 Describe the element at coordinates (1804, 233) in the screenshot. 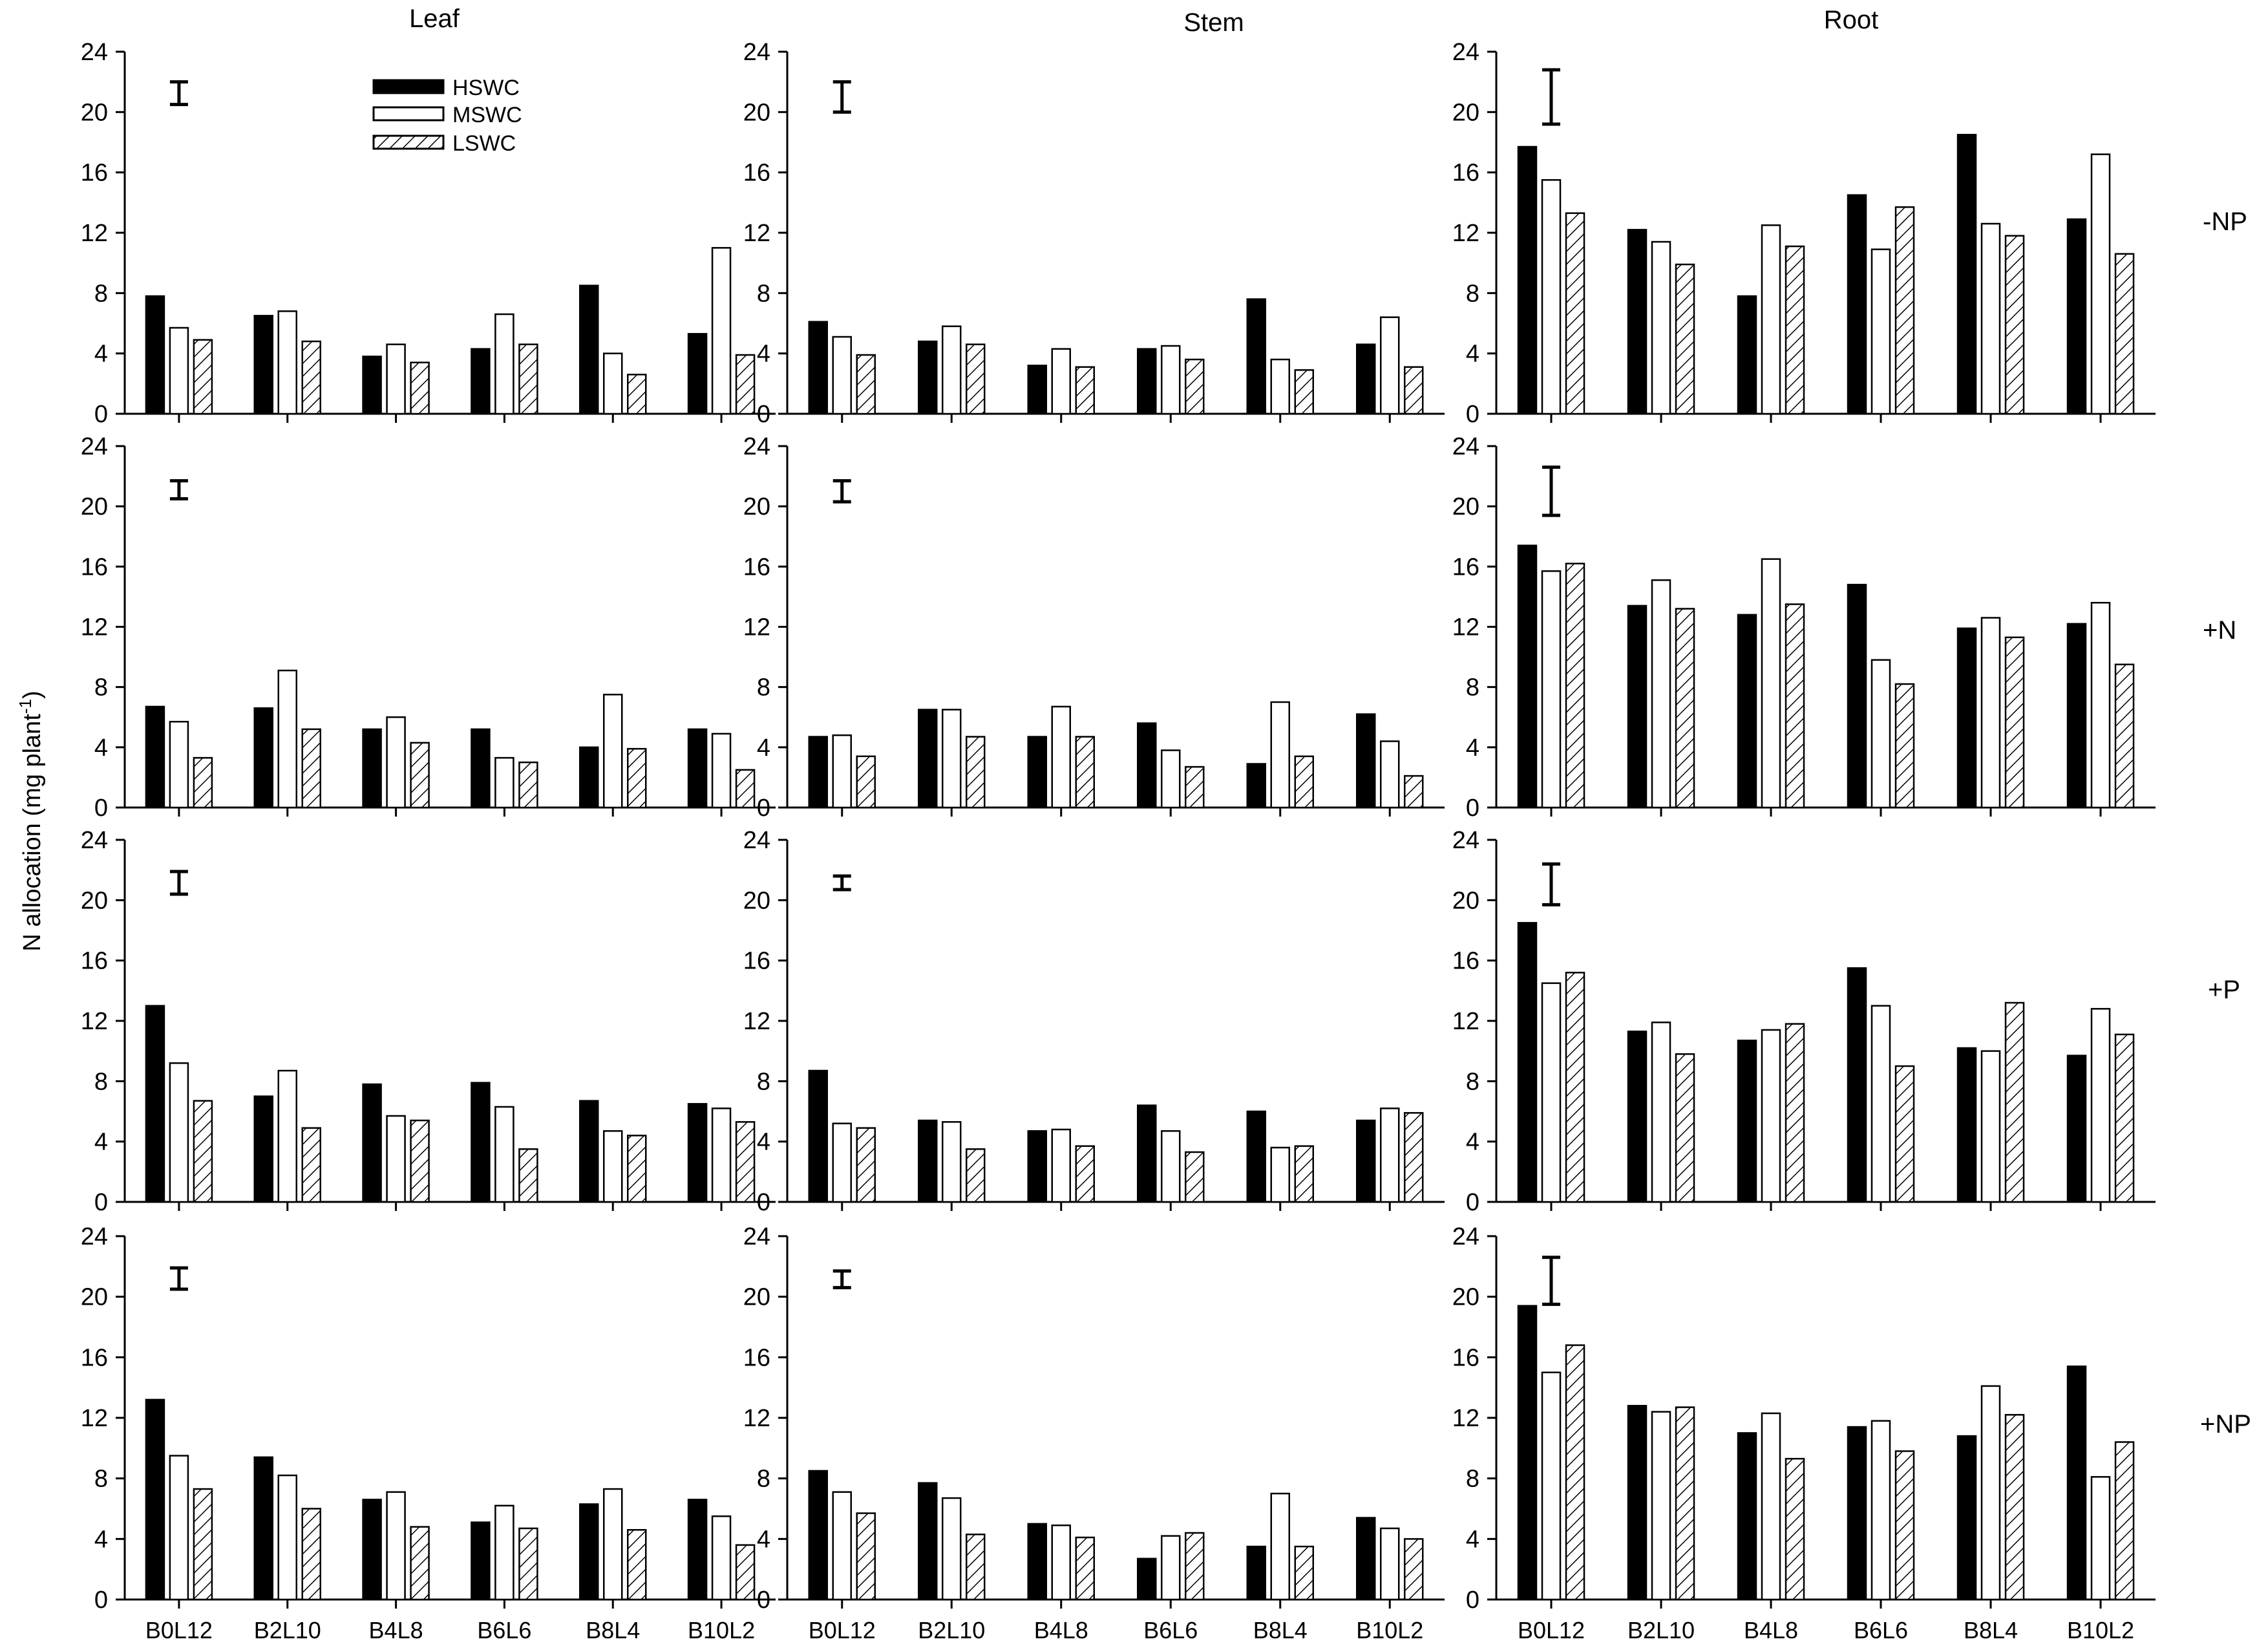

I see `panel-np-minus-root: 0 4 8 12 16 20 24` at that location.